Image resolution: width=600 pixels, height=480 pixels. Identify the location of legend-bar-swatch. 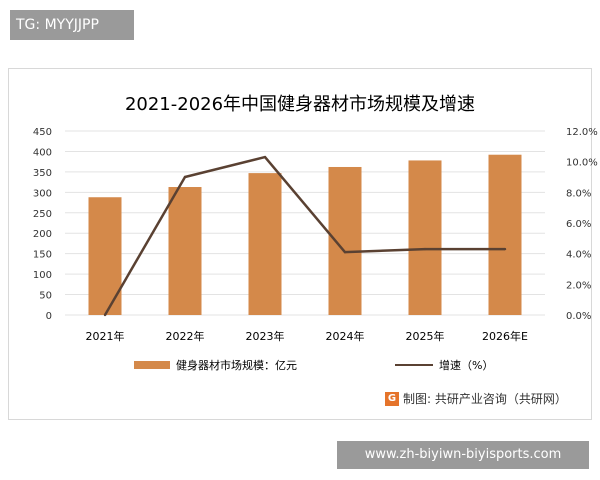
(152, 365).